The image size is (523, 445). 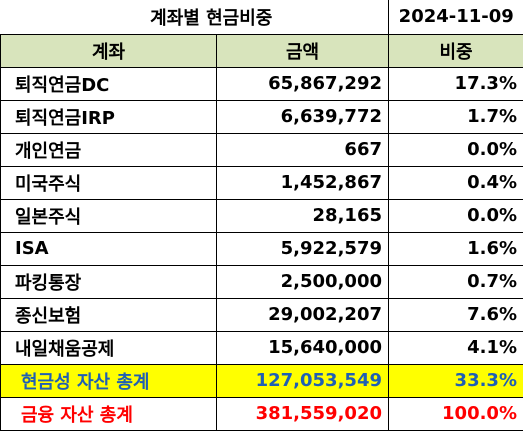 I want to click on financial-total-row: 금융 자산 총계 381,559,020 100.0%, so click(x=261, y=413).